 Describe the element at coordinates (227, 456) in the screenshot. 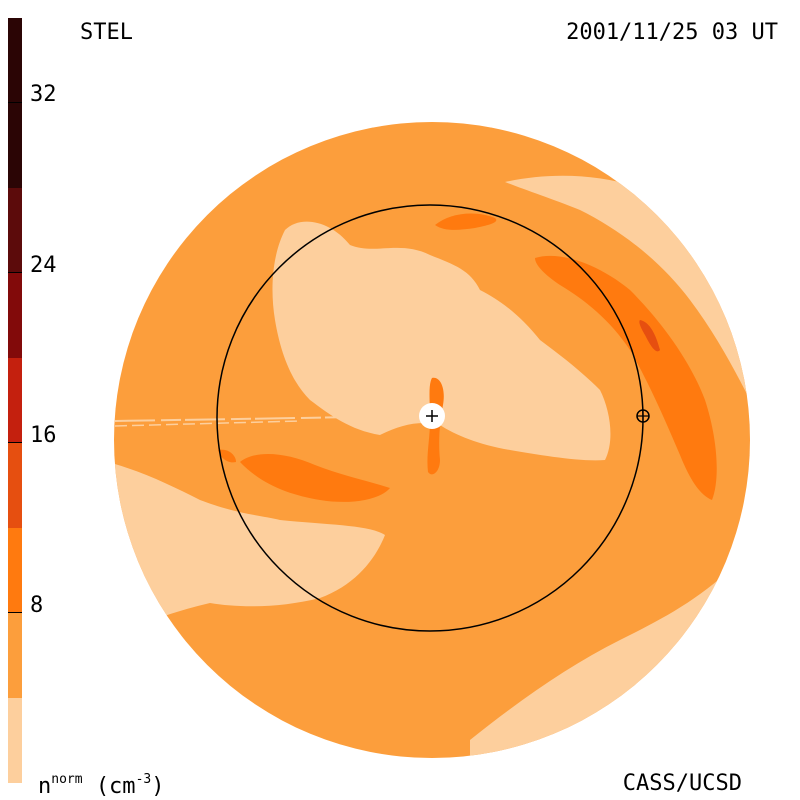

I see `medium-density-spot-left` at that location.